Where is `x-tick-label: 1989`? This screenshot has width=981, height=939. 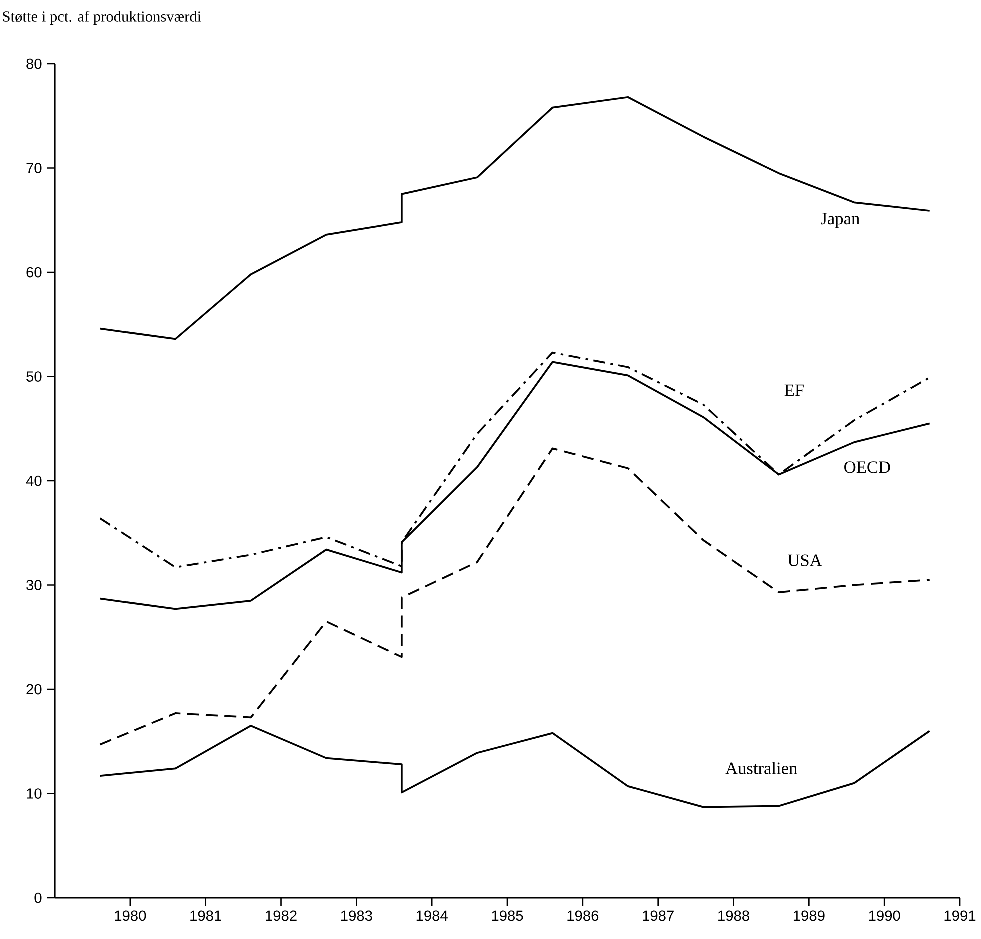
x-tick-label: 1989 is located at coordinates (809, 916).